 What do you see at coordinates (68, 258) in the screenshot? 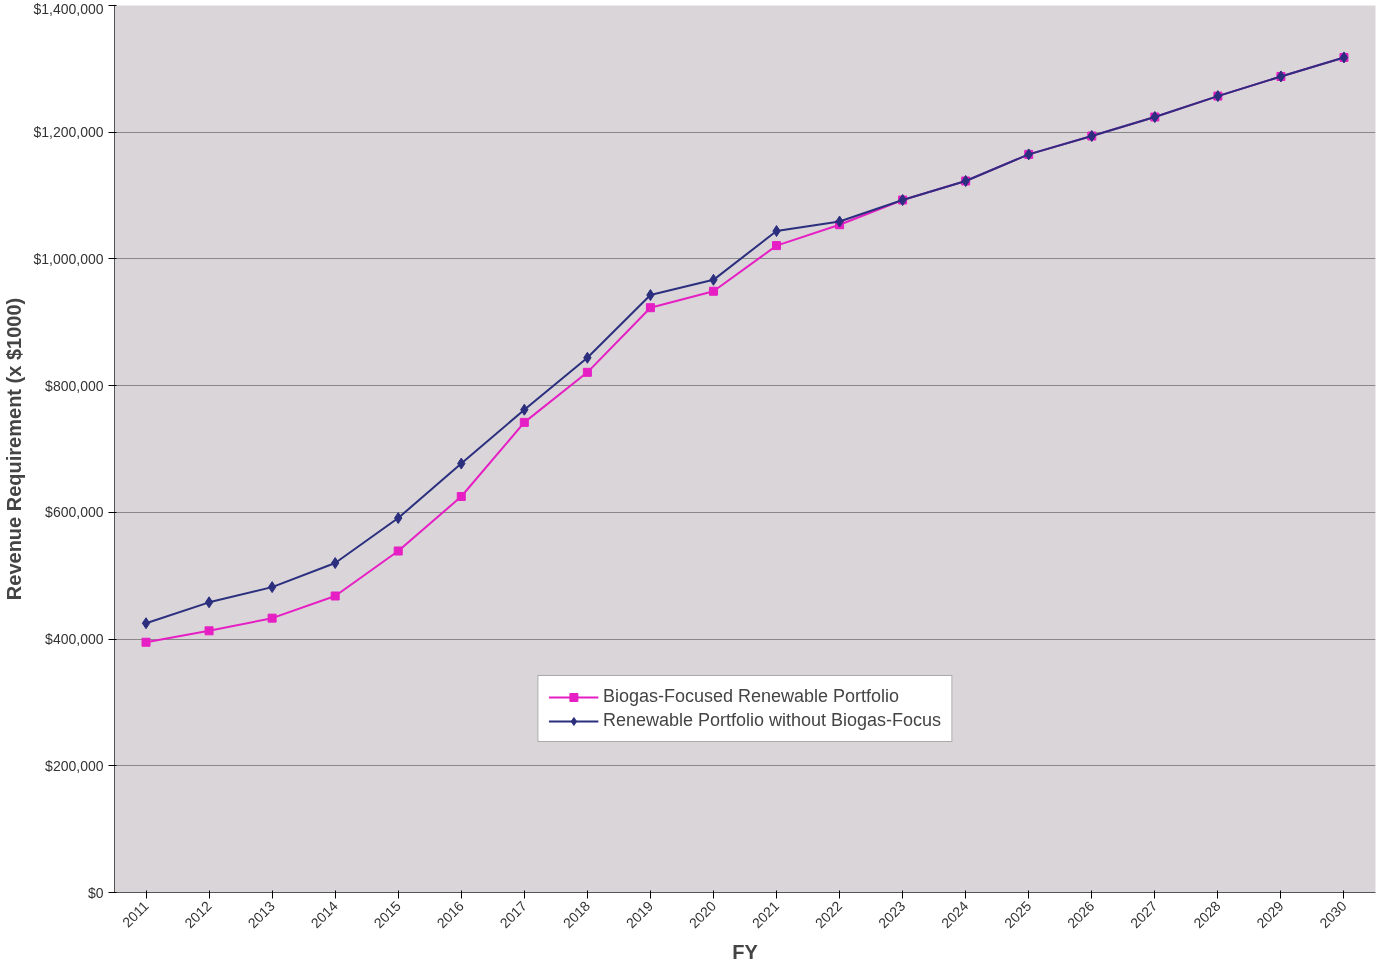
I see `y-tick-label: $1,000,000` at bounding box center [68, 258].